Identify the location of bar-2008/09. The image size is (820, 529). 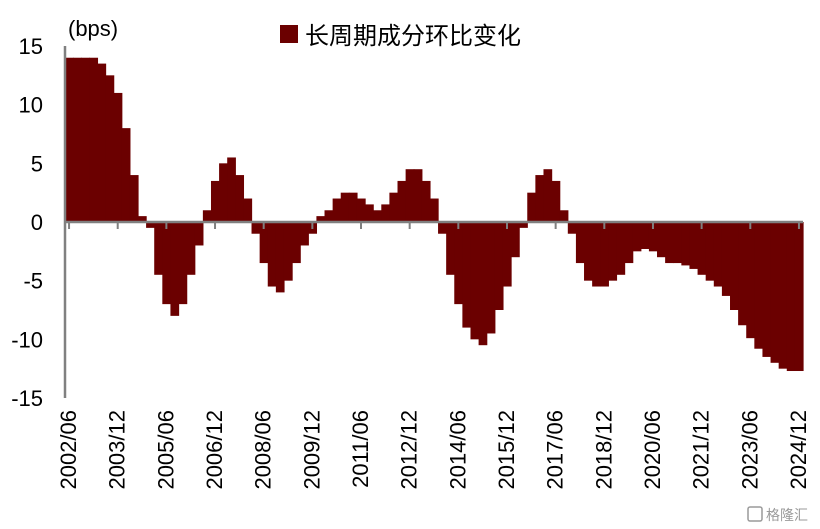
(272, 254).